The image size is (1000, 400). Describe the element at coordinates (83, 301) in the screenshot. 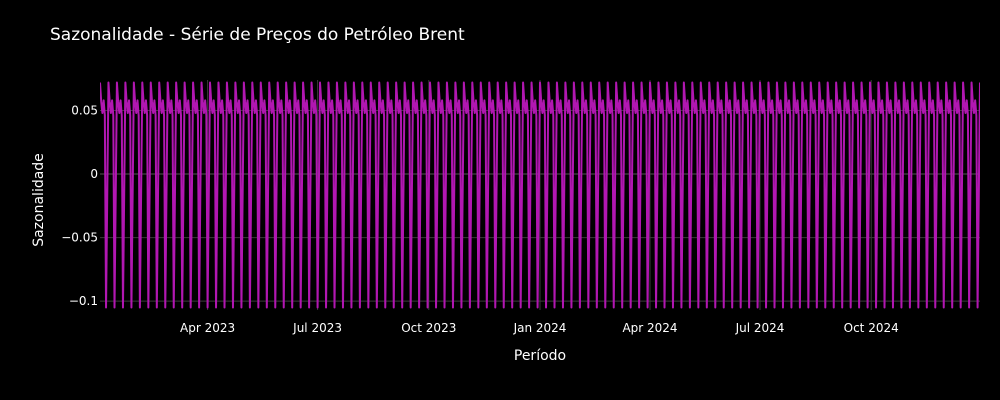

I see `y-tick-label: −0.1` at that location.